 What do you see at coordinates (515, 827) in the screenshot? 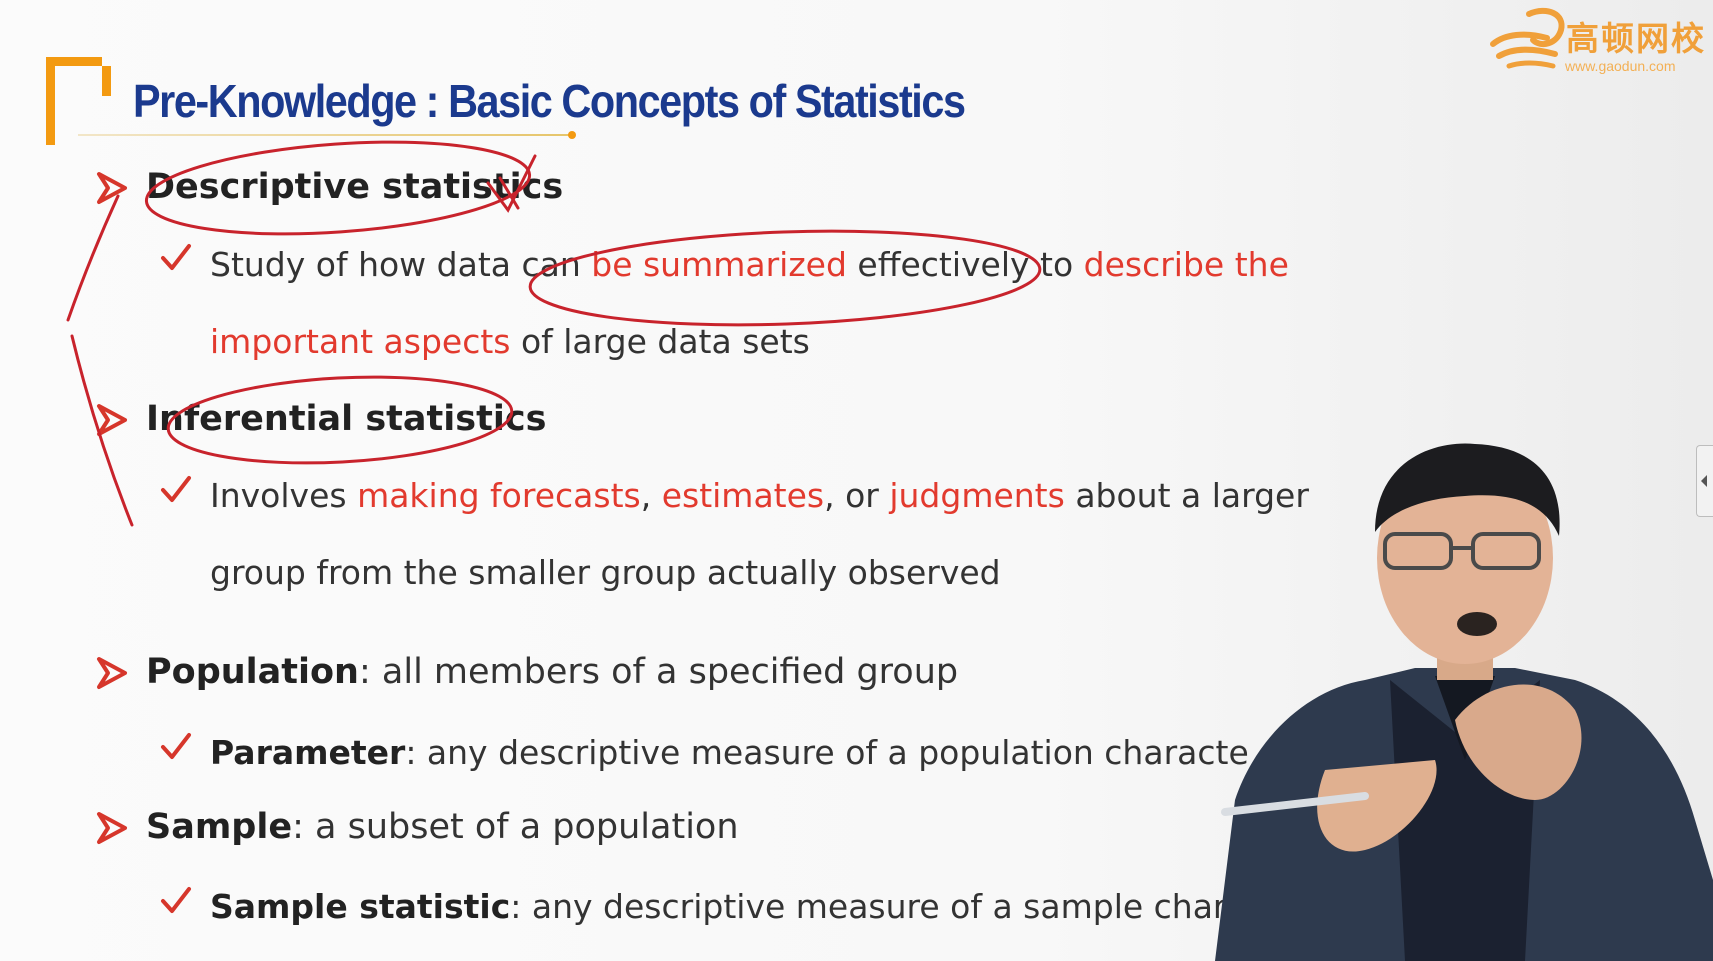
I see `sample-definition: : a subset of a population` at bounding box center [515, 827].